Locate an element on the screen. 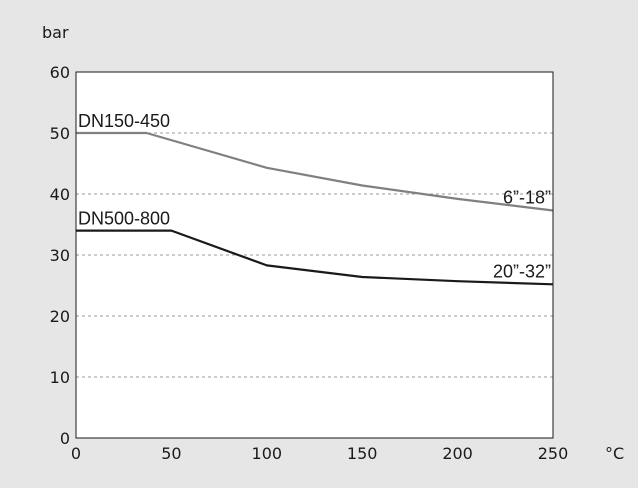 The width and height of the screenshot is (638, 488). series-label-right-1: 6”-18” is located at coordinates (527, 197).